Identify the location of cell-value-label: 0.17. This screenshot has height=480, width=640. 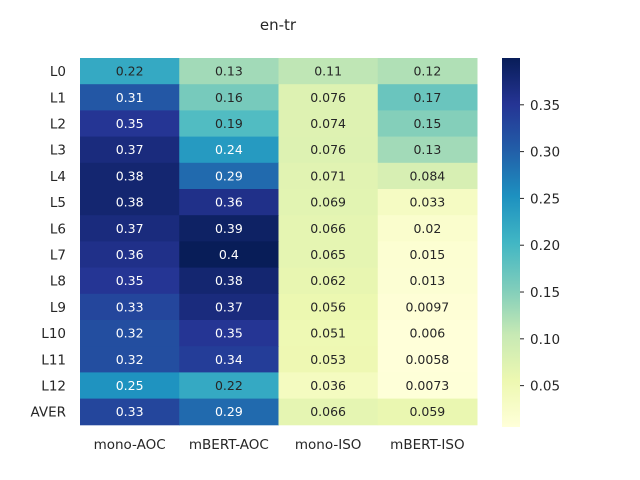
(427, 97).